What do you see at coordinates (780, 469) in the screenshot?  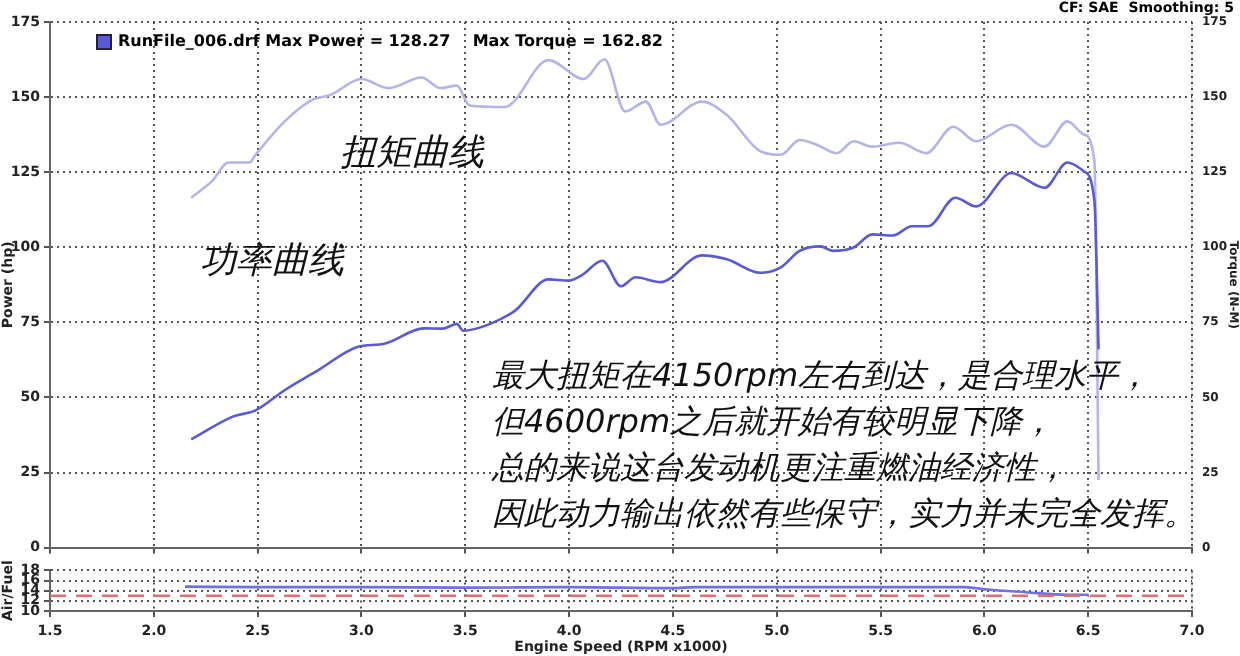 I see `annotation: 总的来说这台发动机更注重燃油经济性，` at bounding box center [780, 469].